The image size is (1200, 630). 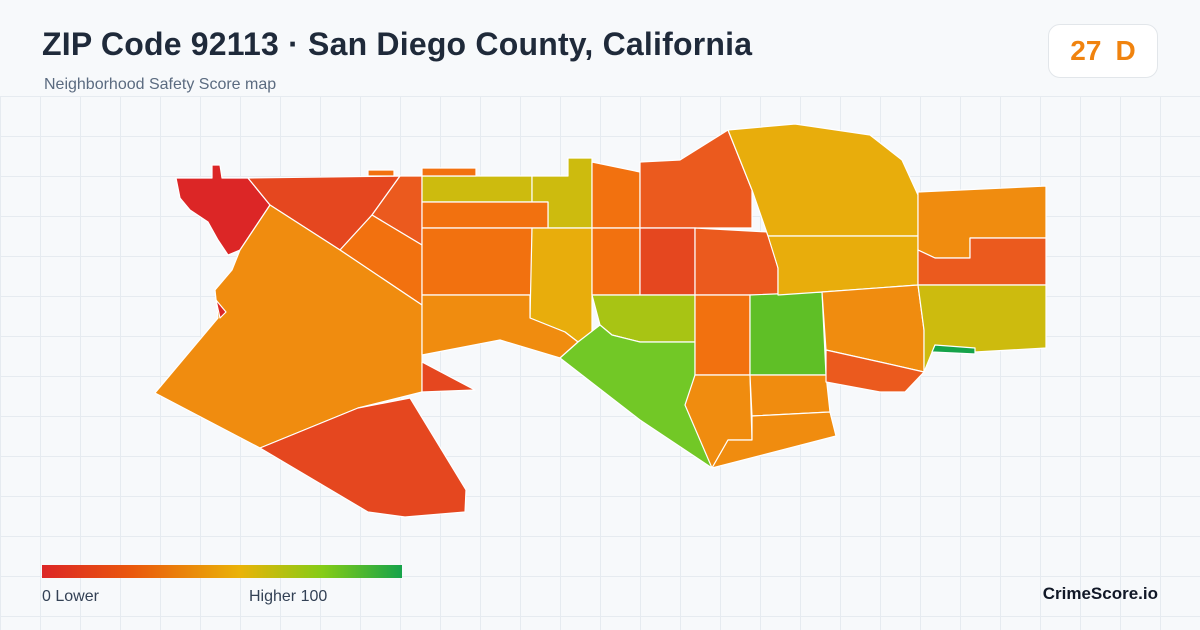 I want to click on score-grade: D, so click(x=1125, y=50).